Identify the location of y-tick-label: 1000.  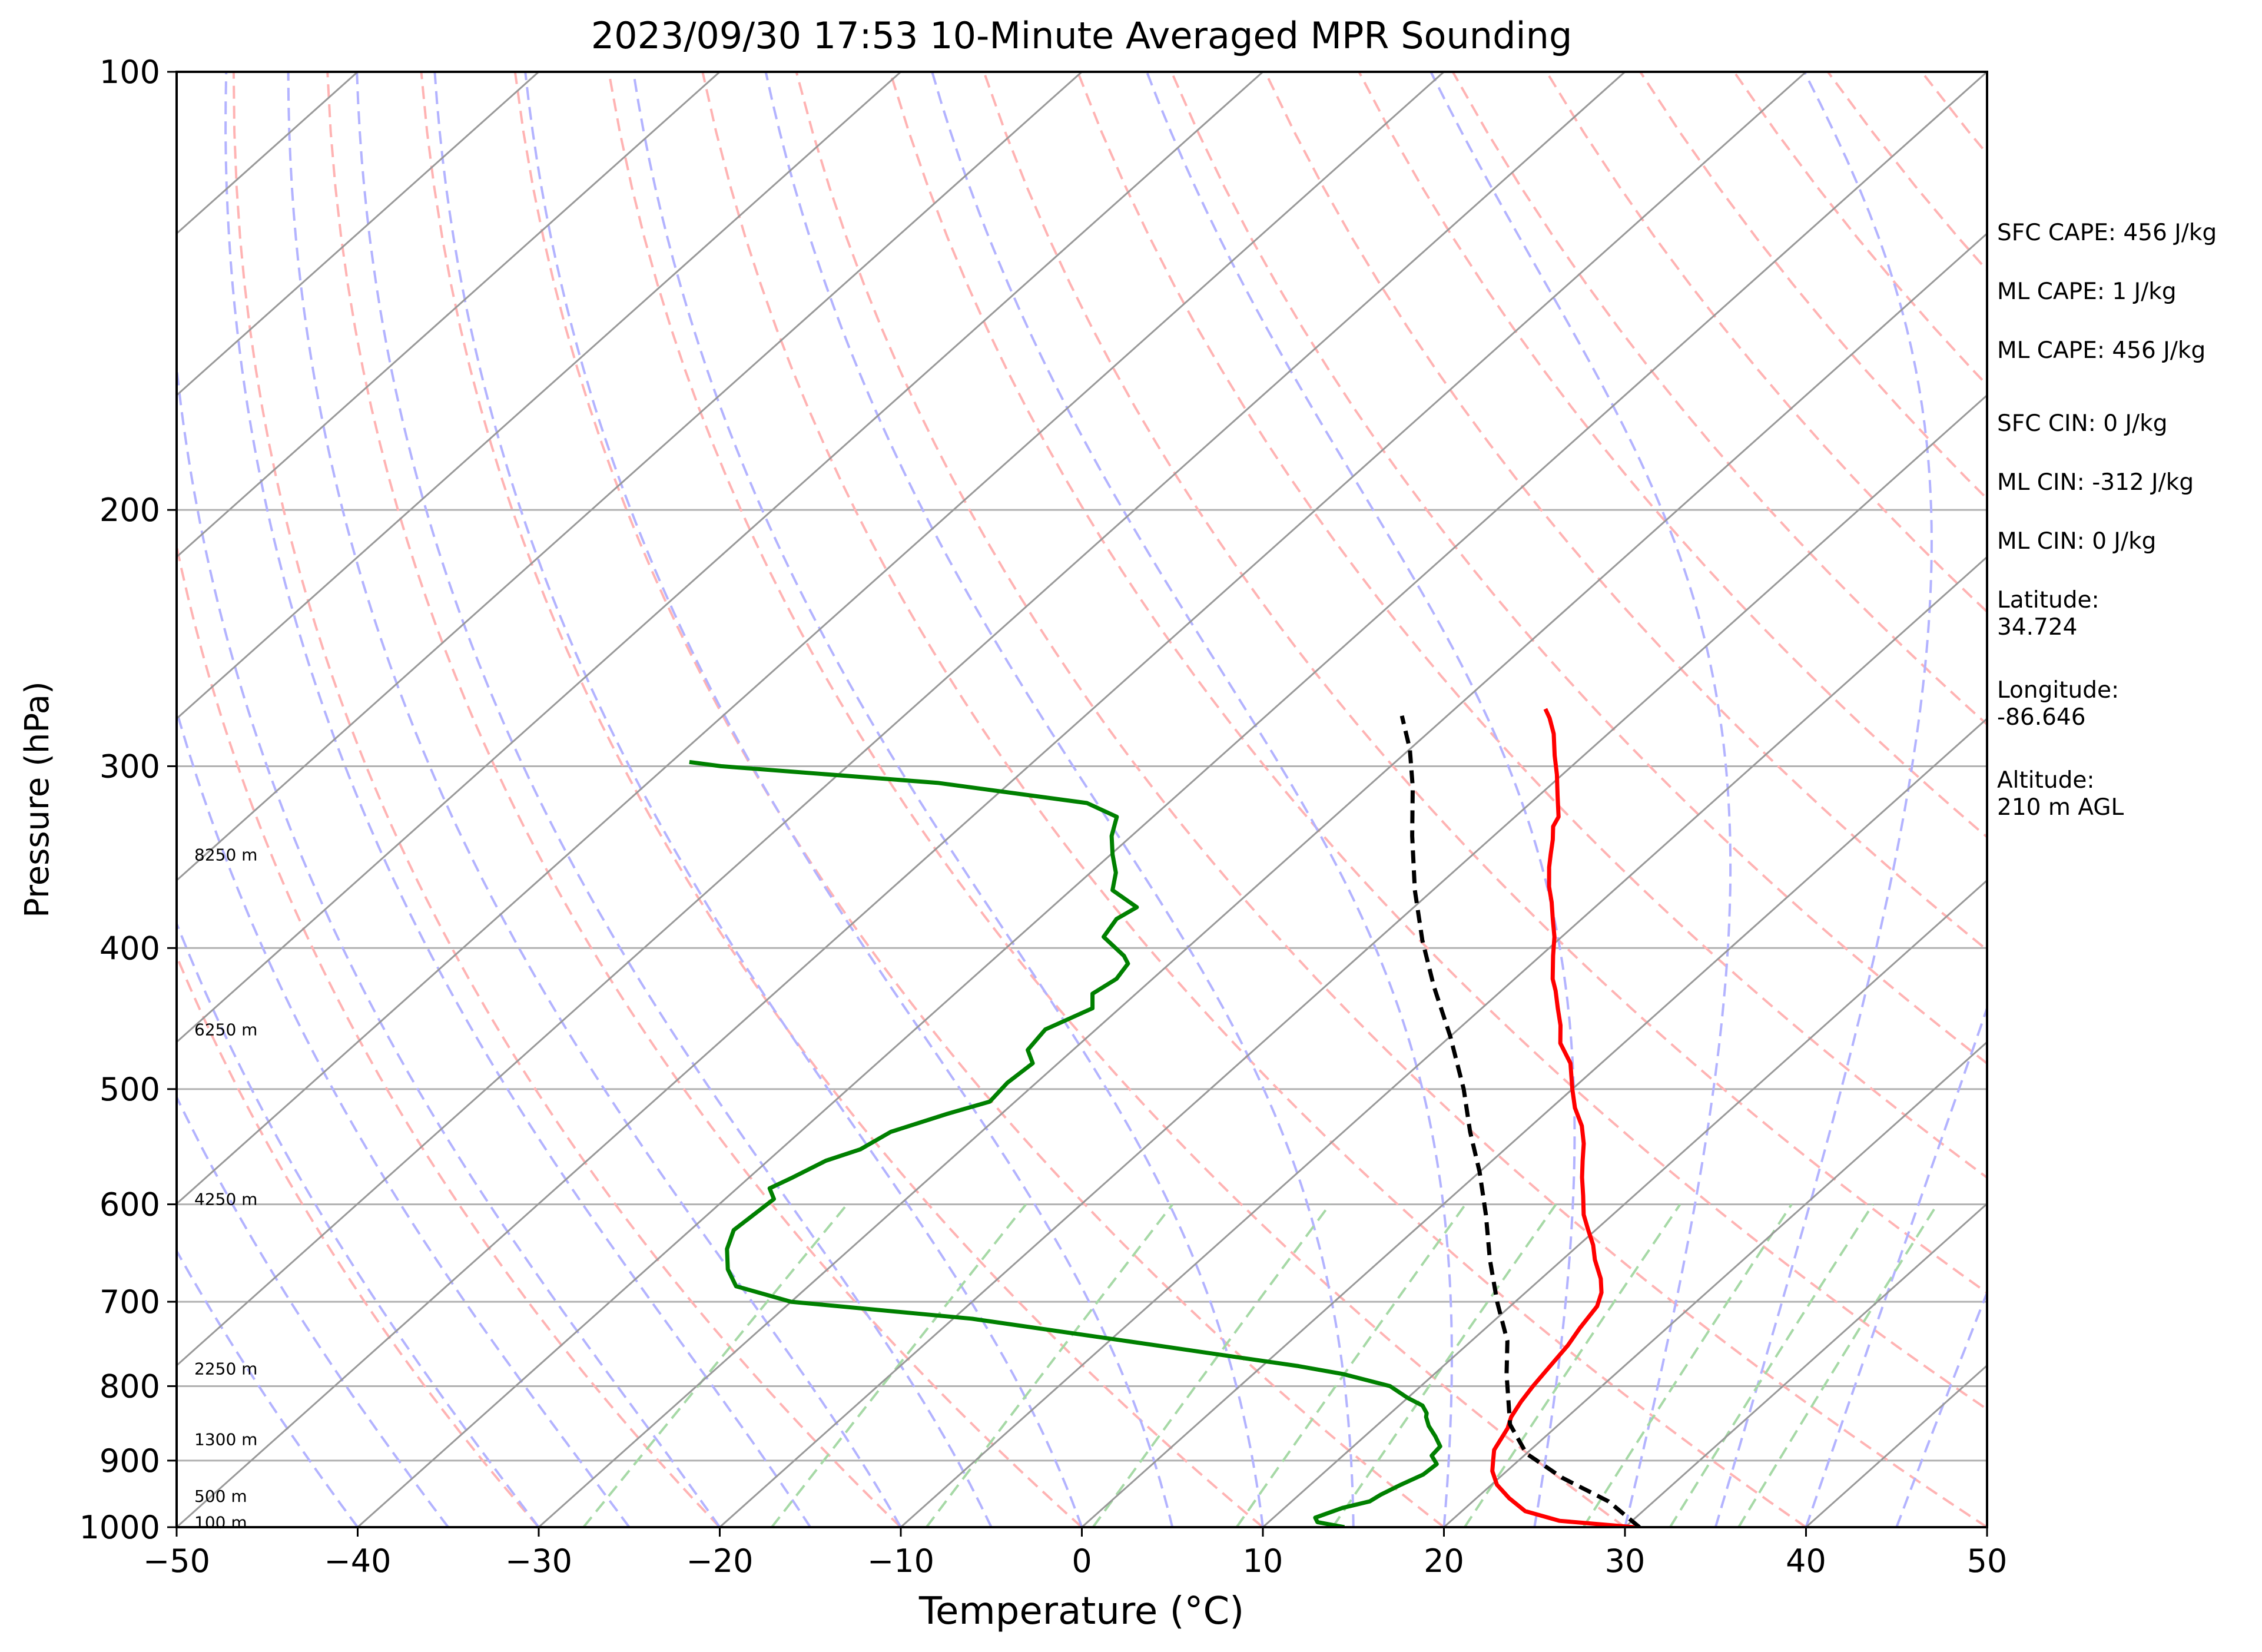
(120, 1527).